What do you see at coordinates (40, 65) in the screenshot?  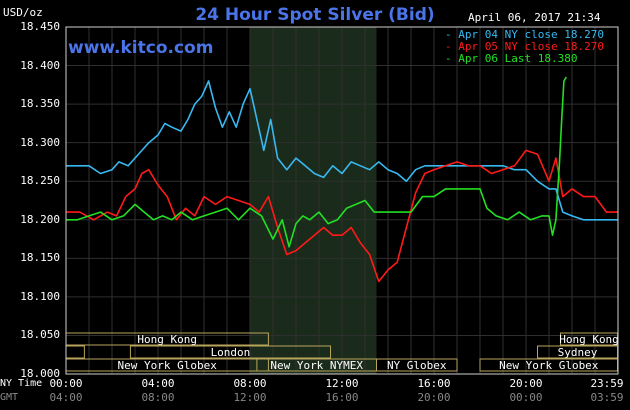 I see `y-tick-label: 18.400` at bounding box center [40, 65].